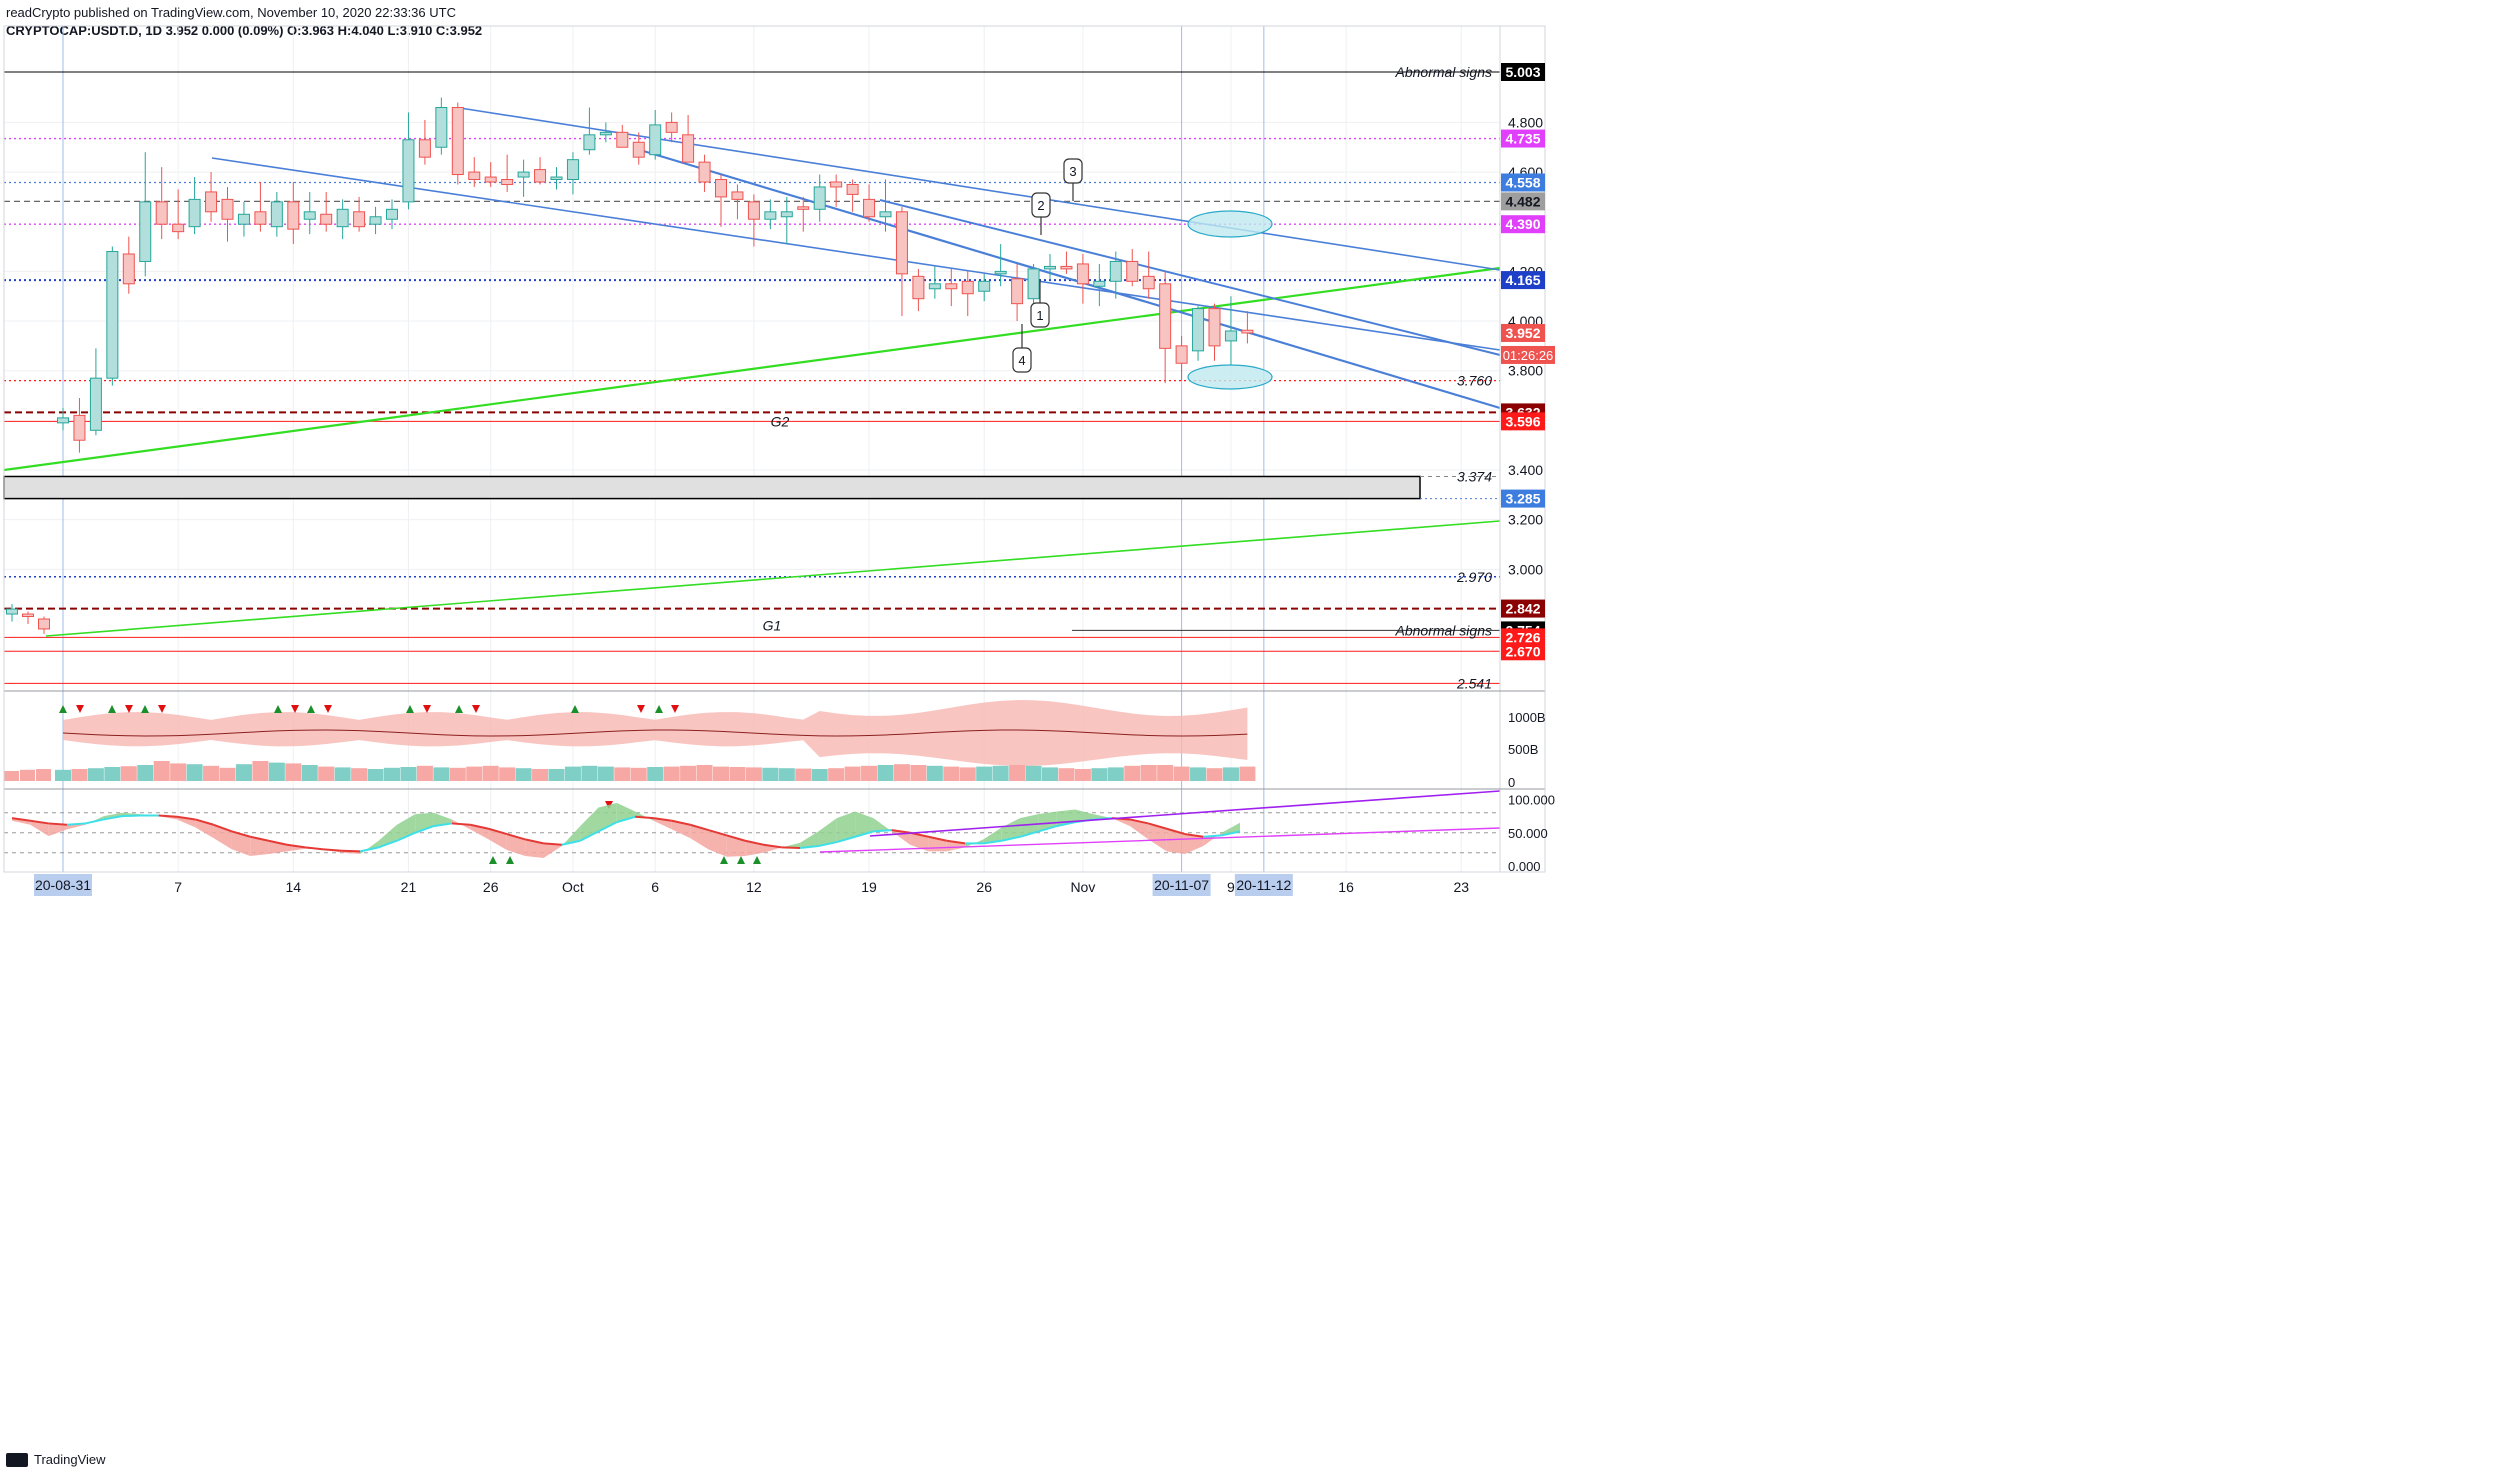 This screenshot has width=2505, height=1476. I want to click on price-tag, so click(1523, 182).